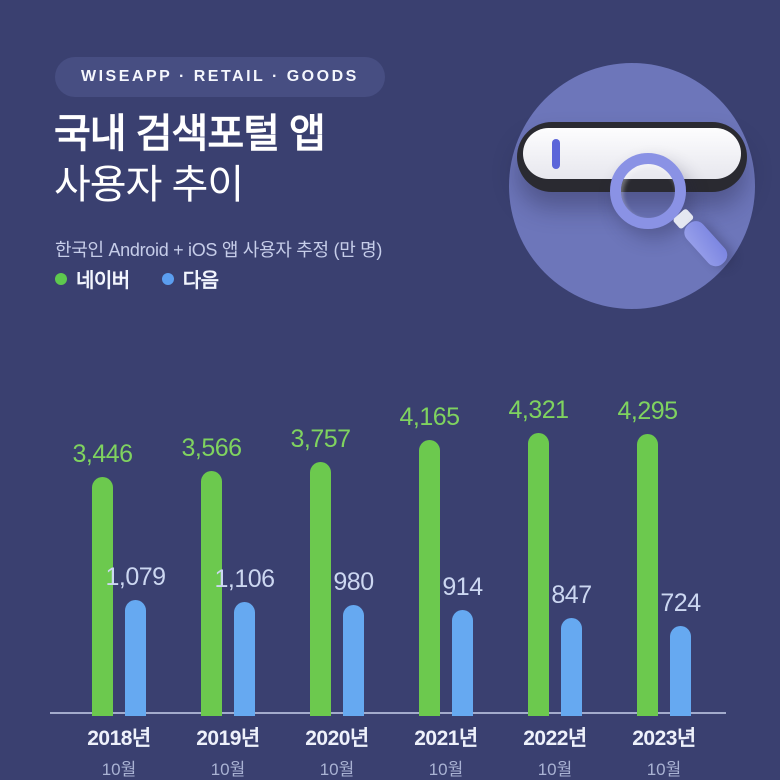 Image resolution: width=780 pixels, height=780 pixels. Describe the element at coordinates (706, 244) in the screenshot. I see `magnifier-grip` at that location.